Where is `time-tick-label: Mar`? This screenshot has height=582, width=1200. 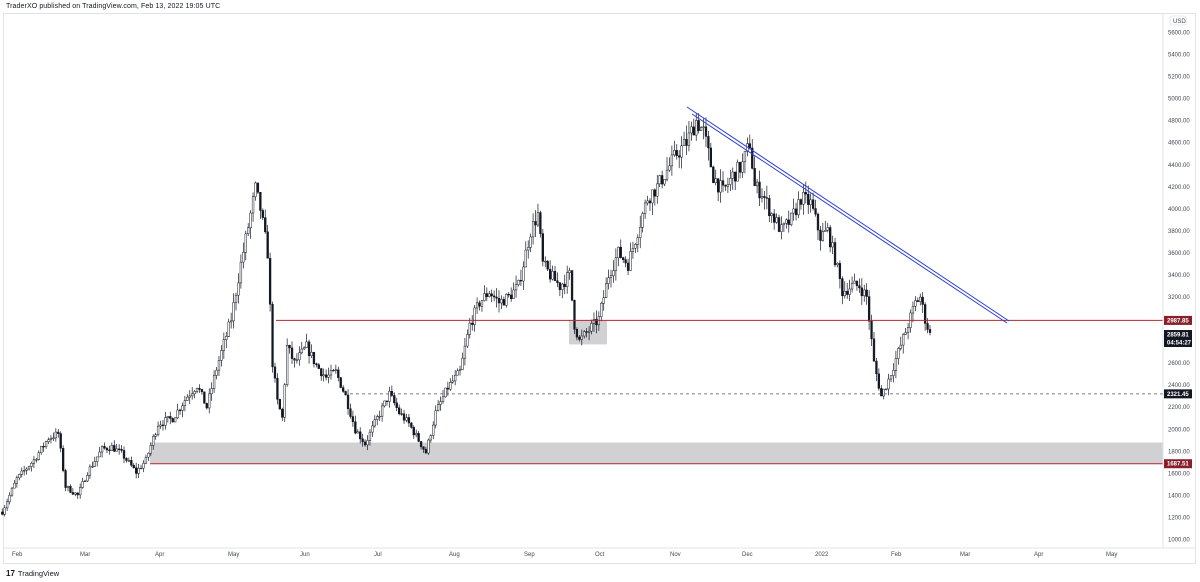
time-tick-label: Mar is located at coordinates (85, 555).